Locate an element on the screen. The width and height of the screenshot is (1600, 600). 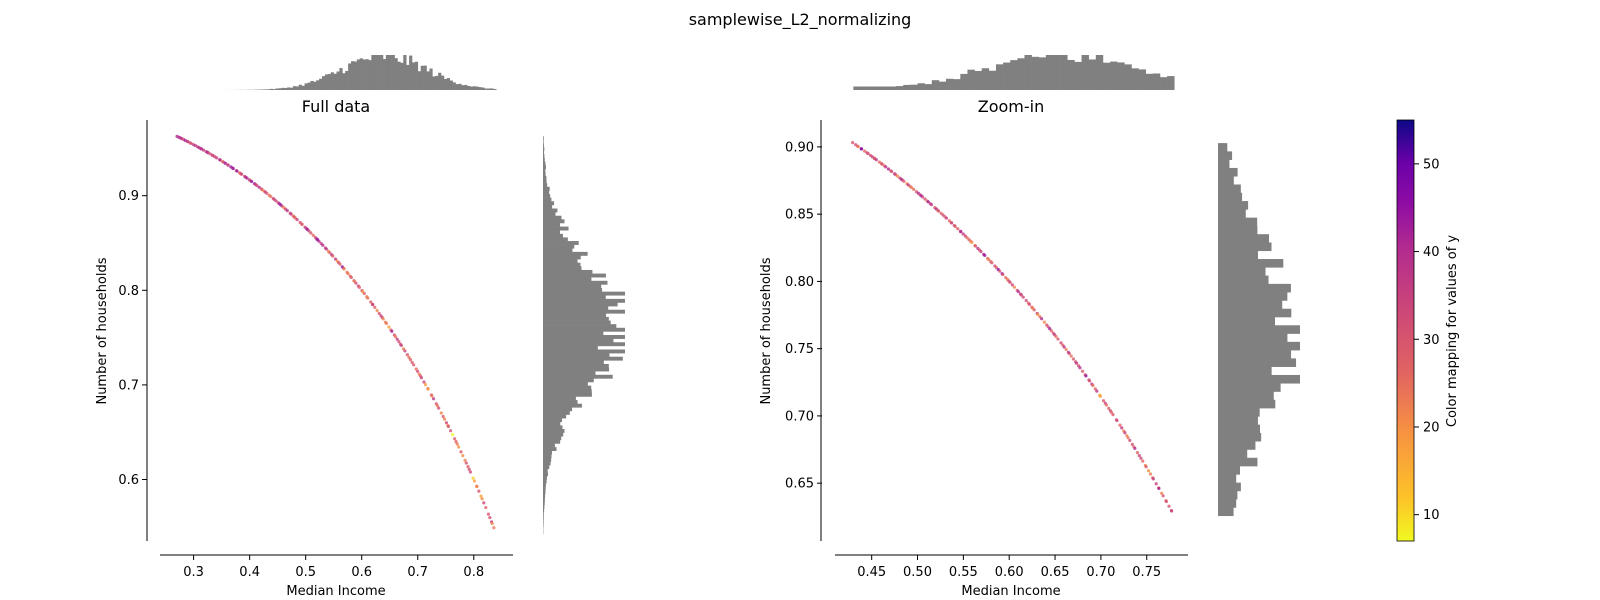
colorbar-tick-label: 20 is located at coordinates (1431, 427).